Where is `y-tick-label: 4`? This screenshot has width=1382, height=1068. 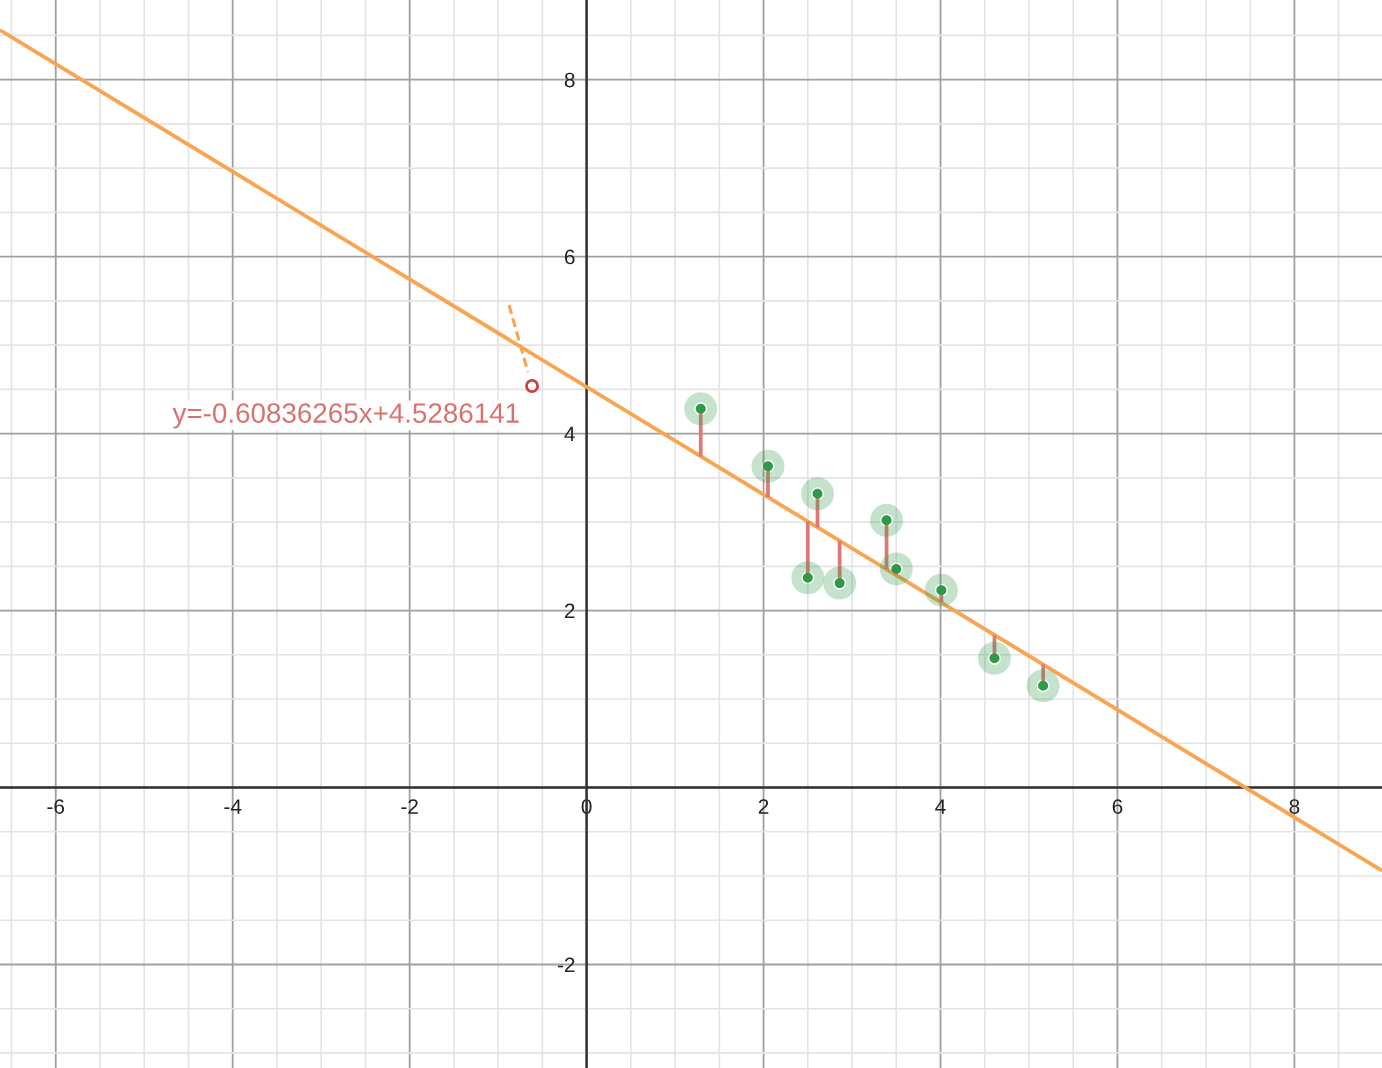 y-tick-label: 4 is located at coordinates (569, 434).